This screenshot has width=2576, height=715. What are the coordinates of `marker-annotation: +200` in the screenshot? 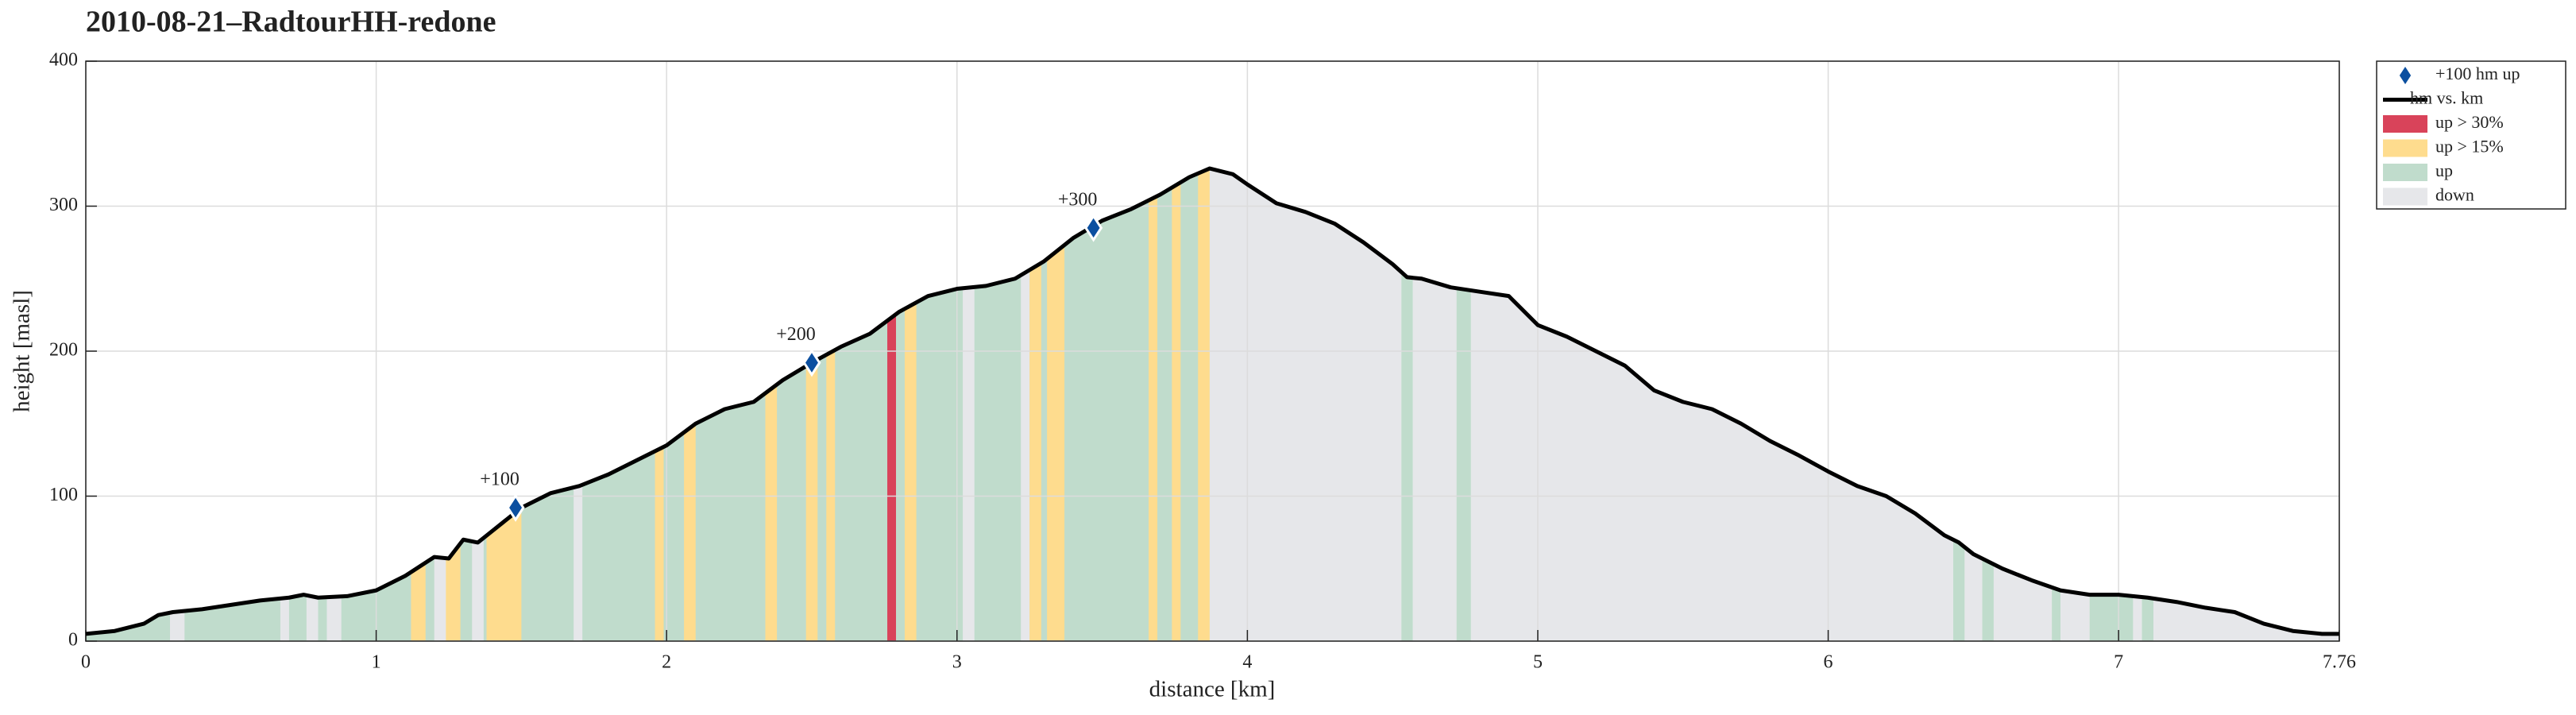 It's located at (796, 334).